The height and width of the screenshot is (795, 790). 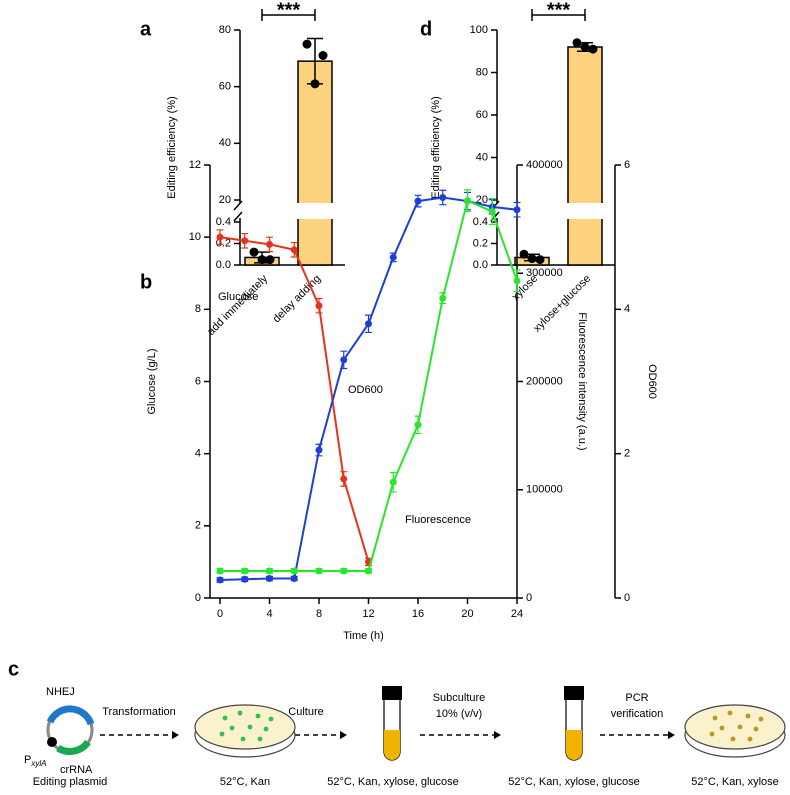 What do you see at coordinates (459, 714) in the screenshot?
I see `step-label: 10% (v/v)` at bounding box center [459, 714].